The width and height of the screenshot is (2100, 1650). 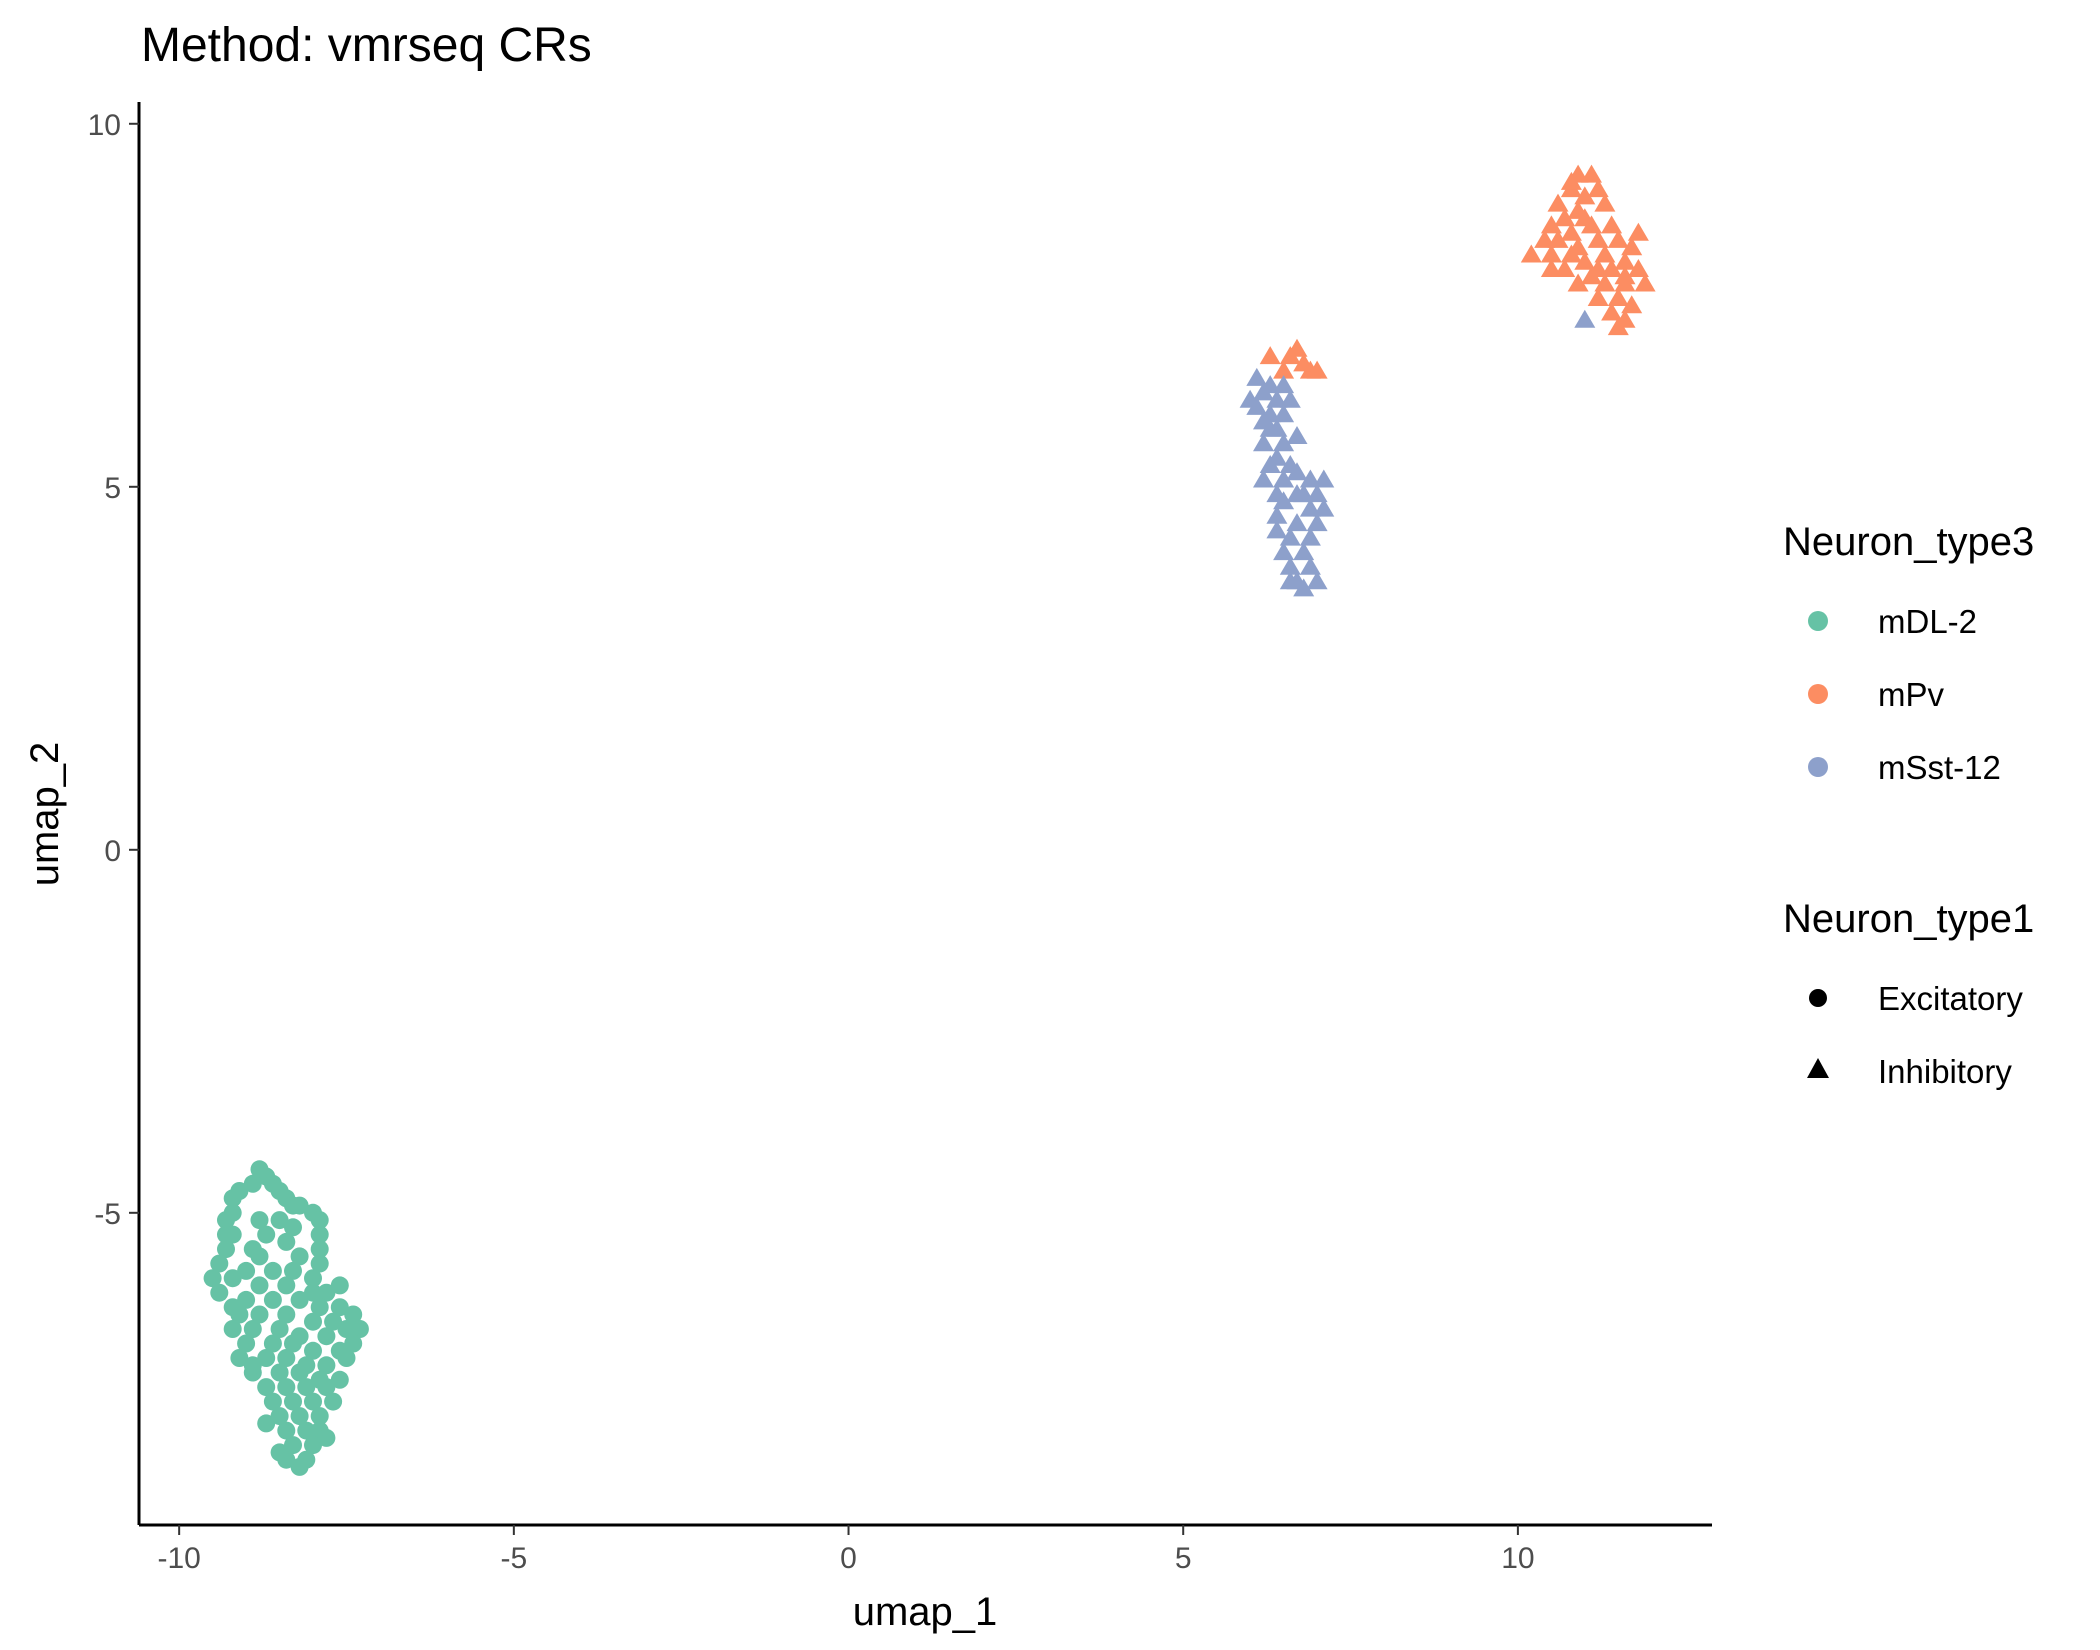 I want to click on legend-label-inhibitory: Inhibitory, so click(x=1945, y=1071).